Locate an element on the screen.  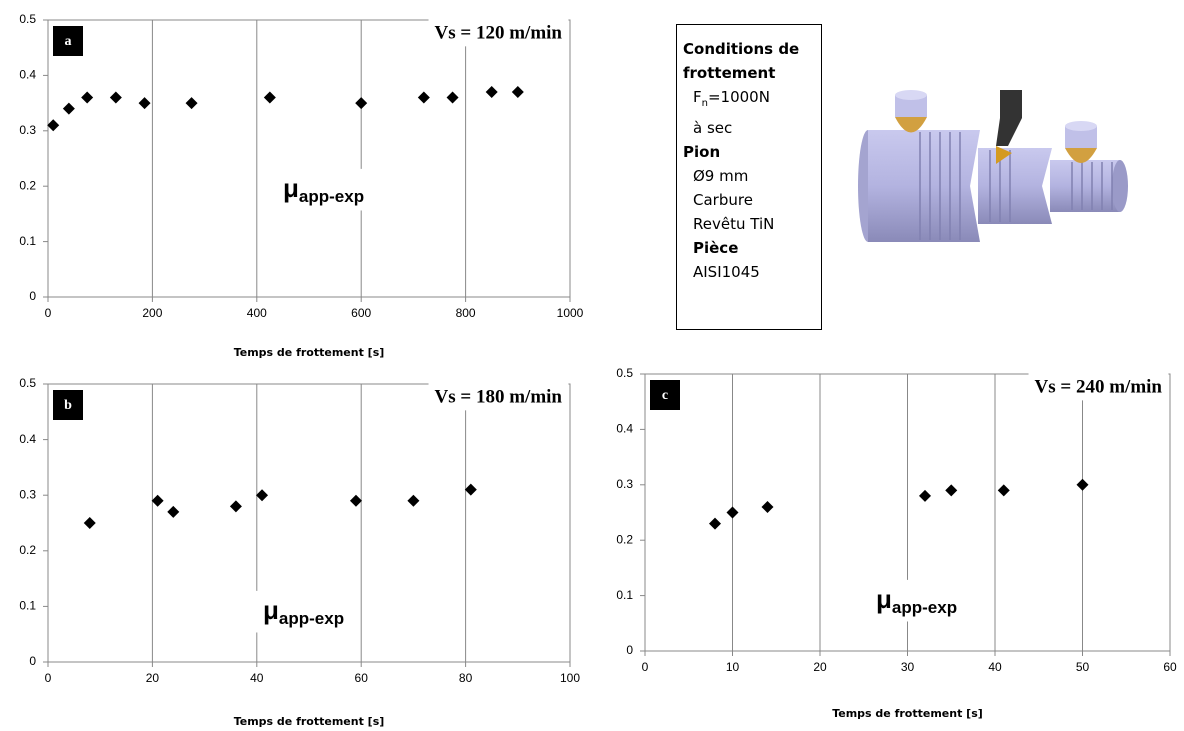
item: à sec is located at coordinates (713, 128).